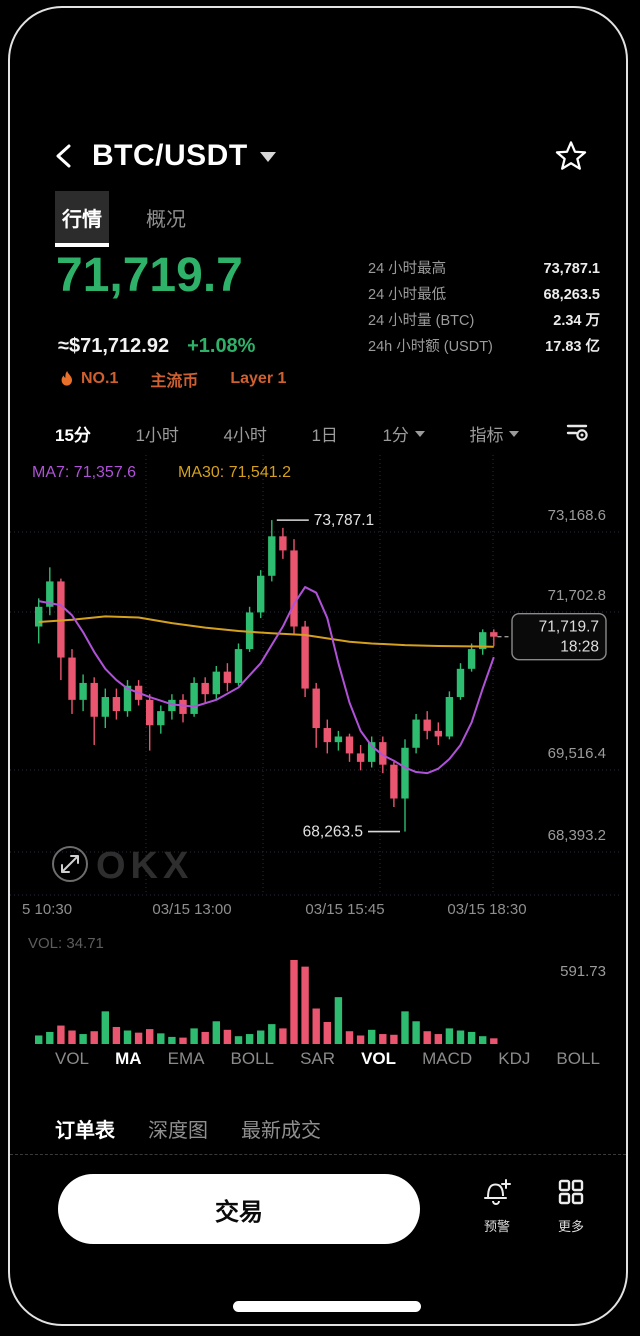 Image resolution: width=640 pixels, height=1336 pixels. What do you see at coordinates (319, 984) in the screenshot?
I see `volume-chart: VOL: 34.71 591.73` at bounding box center [319, 984].